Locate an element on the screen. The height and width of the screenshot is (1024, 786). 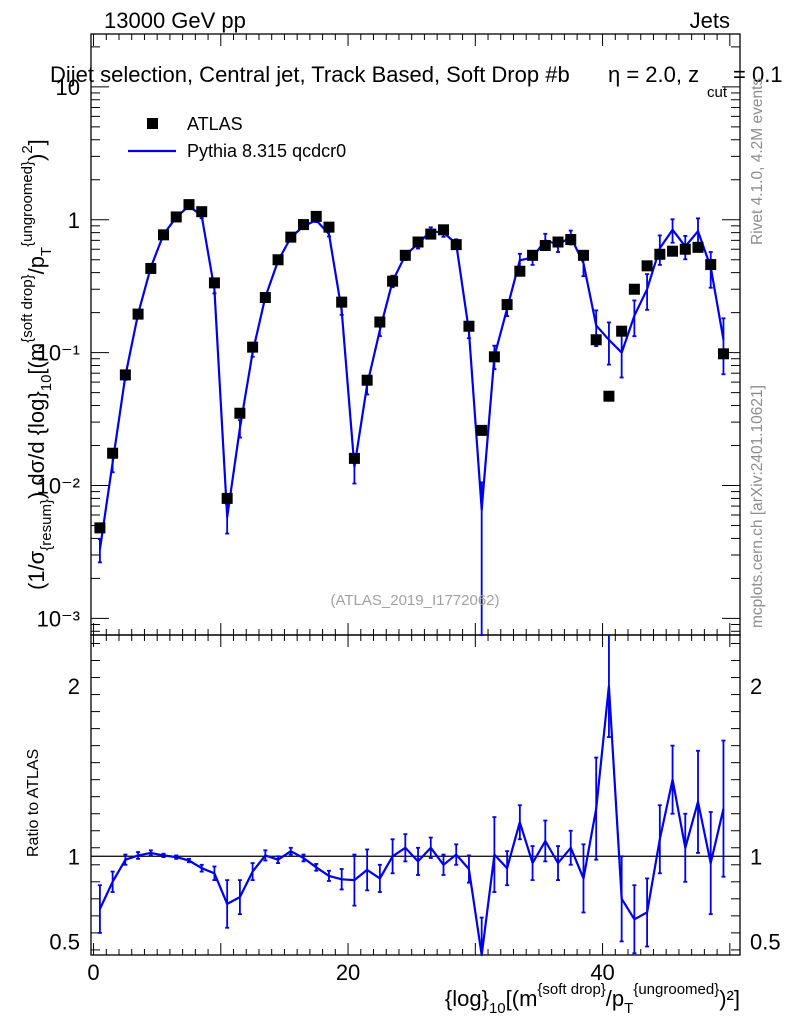
x-tick-label: 0 is located at coordinates (93, 972).